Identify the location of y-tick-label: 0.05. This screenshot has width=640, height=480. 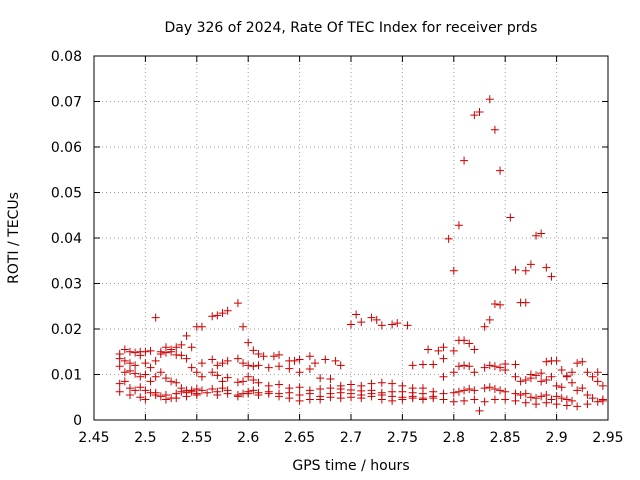
(66, 194).